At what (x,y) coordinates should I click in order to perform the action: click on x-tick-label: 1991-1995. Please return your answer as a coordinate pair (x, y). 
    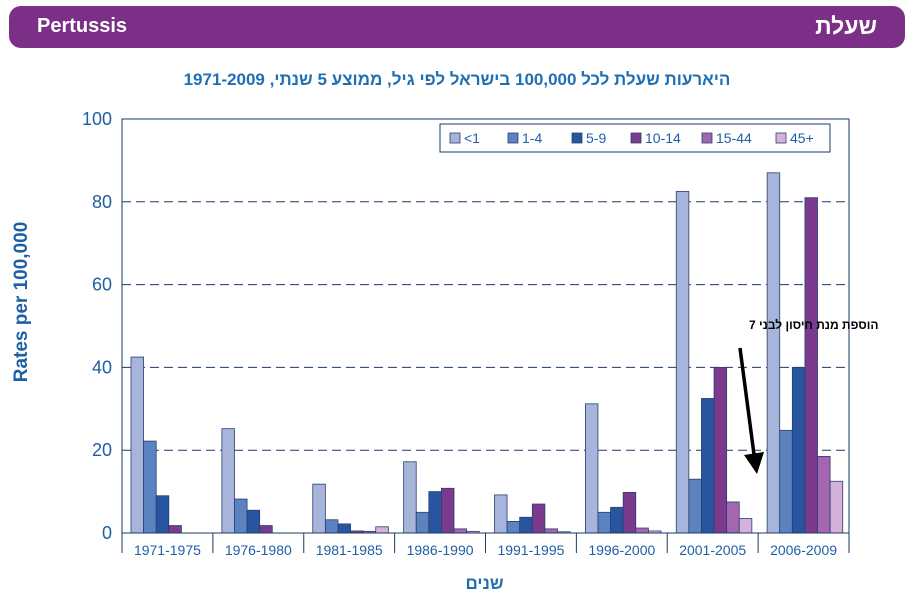
    Looking at the image, I should click on (530, 550).